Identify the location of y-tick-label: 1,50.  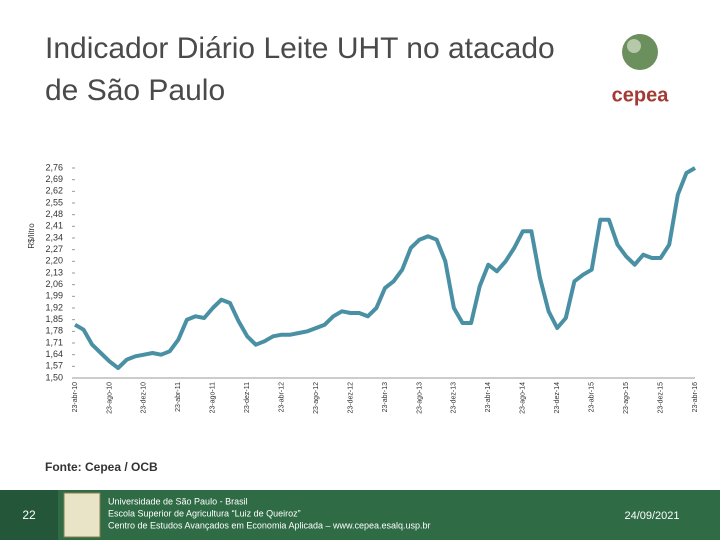
(54, 377).